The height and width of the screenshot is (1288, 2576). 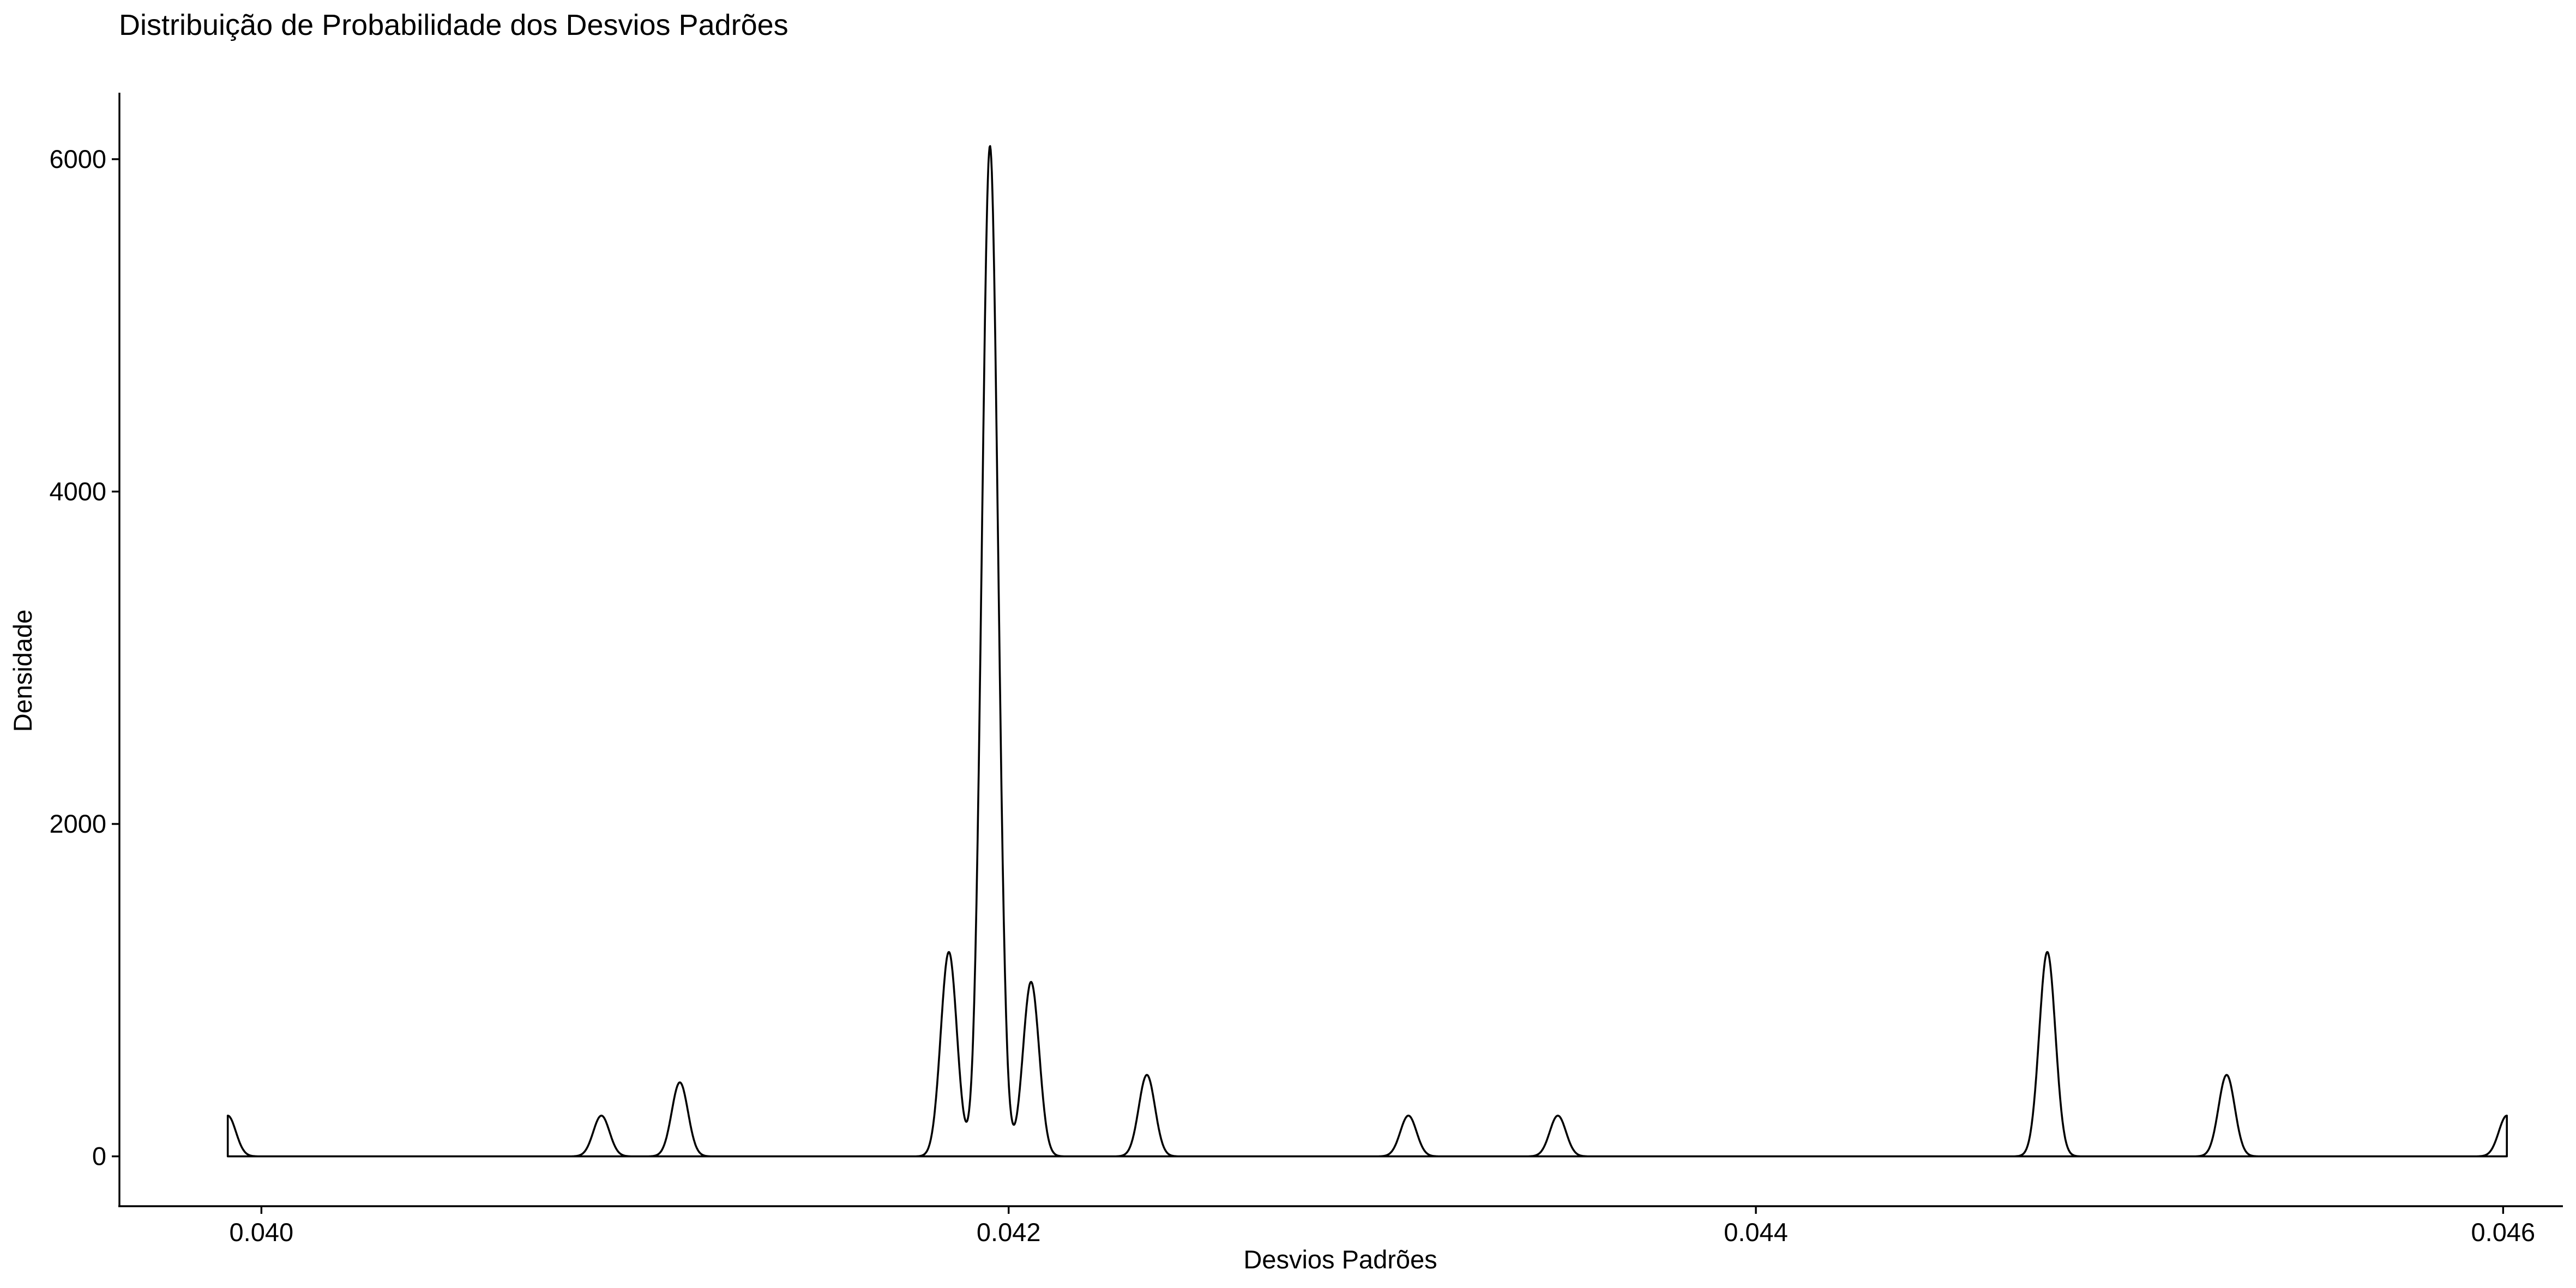 I want to click on x-tick-label: 0.042, so click(x=1009, y=1232).